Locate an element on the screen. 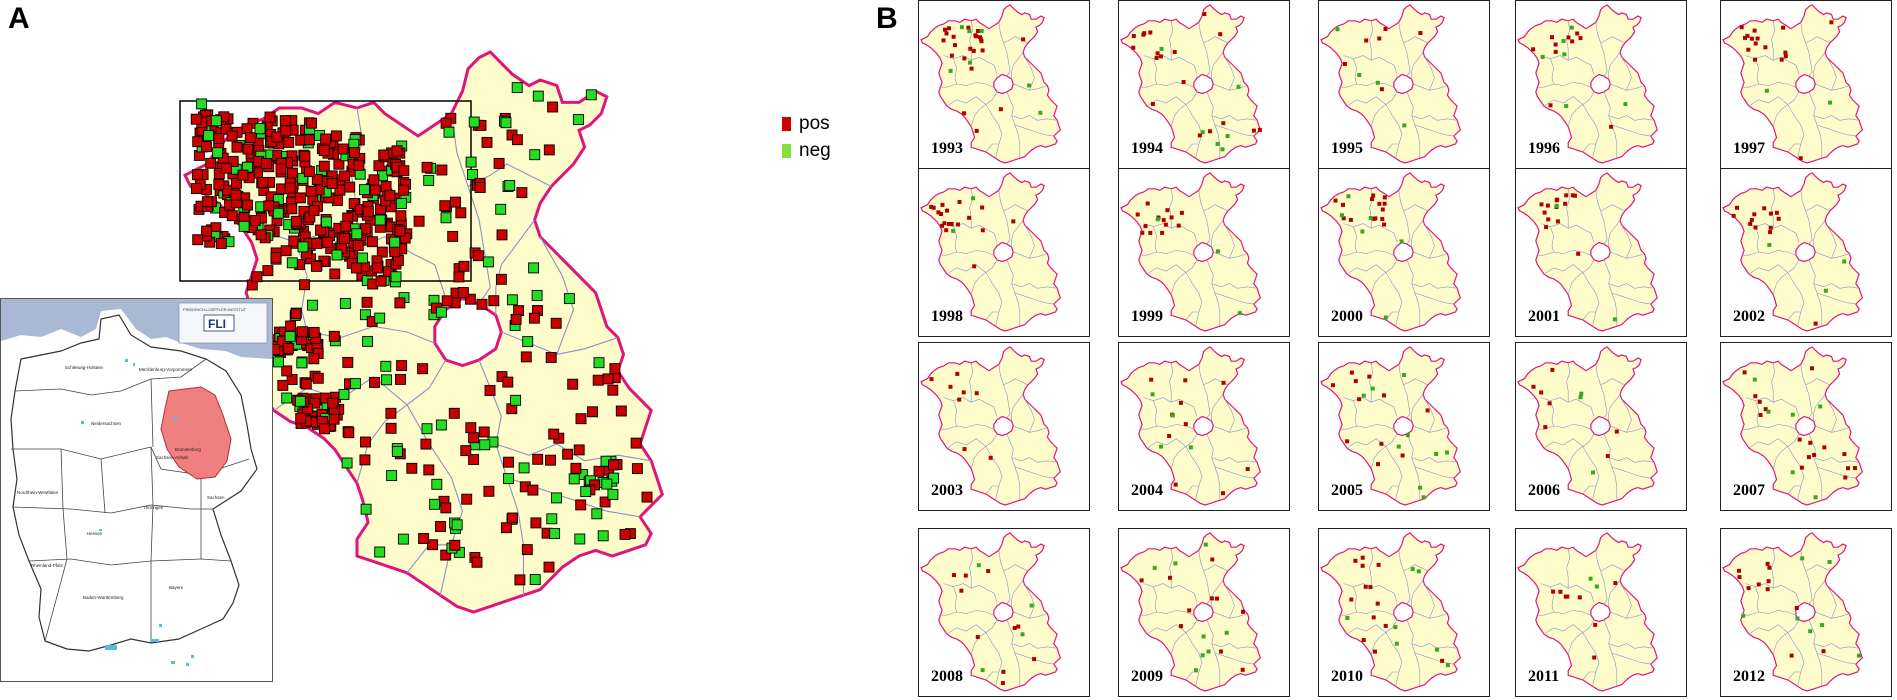 The height and width of the screenshot is (700, 1897). year-label: 2012 is located at coordinates (1749, 676).